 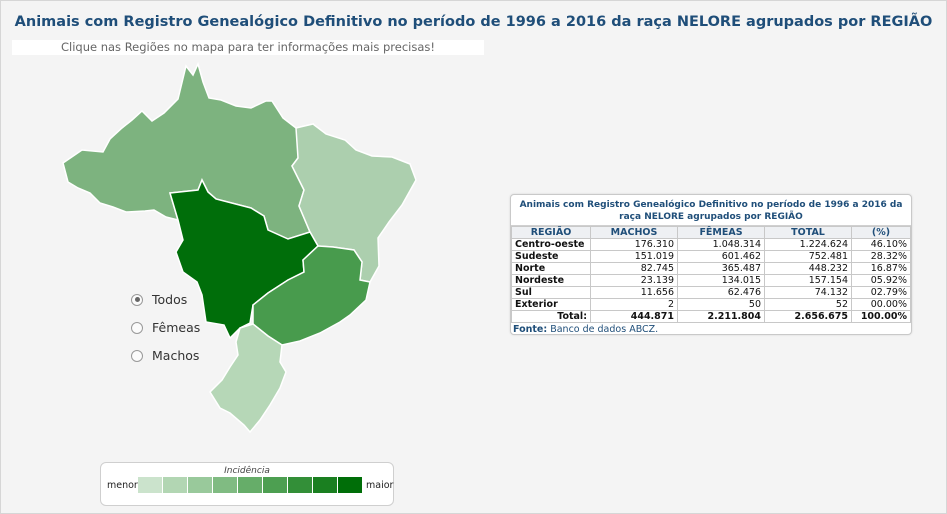 What do you see at coordinates (721, 244) in the screenshot?
I see `cell-femeas: 1.048.314` at bounding box center [721, 244].